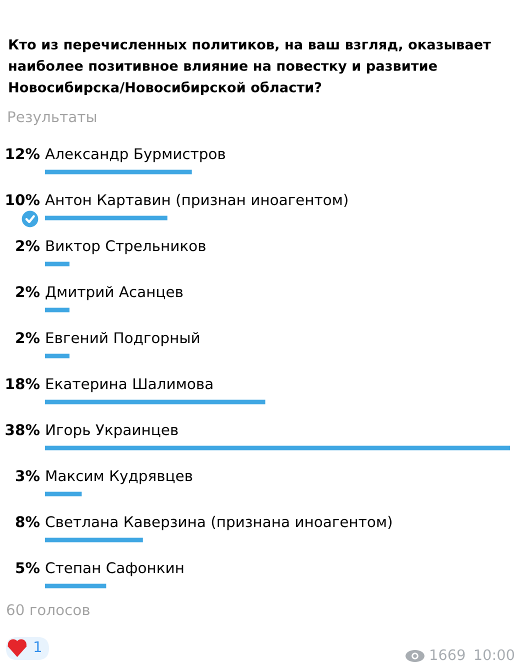 The width and height of the screenshot is (521, 668). Describe the element at coordinates (196, 201) in the screenshot. I see `y-tick-label: Антон Картавин (признан иноагентом)` at that location.